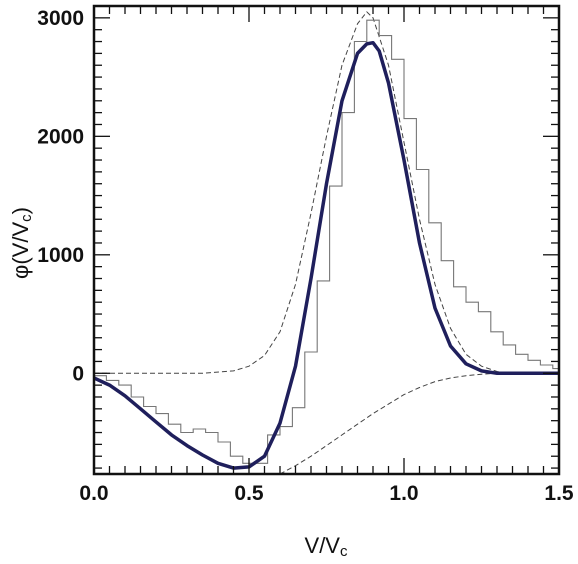 This screenshot has height=564, width=578. What do you see at coordinates (60, 255) in the screenshot?
I see `y-tick-label: 1000` at bounding box center [60, 255].